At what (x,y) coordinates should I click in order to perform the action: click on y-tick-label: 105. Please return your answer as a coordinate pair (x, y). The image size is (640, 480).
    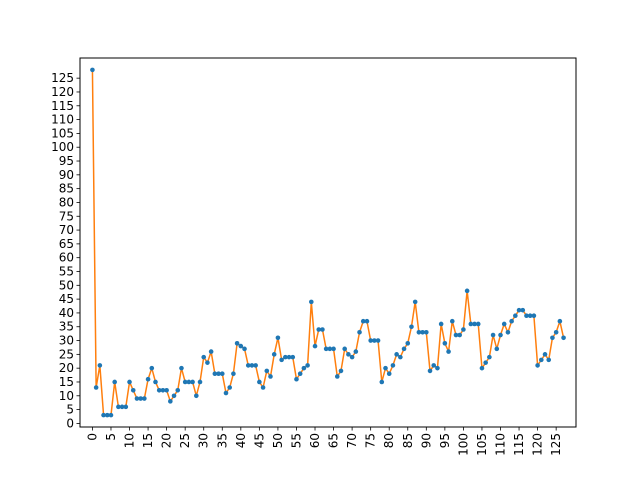
    Looking at the image, I should click on (62, 133).